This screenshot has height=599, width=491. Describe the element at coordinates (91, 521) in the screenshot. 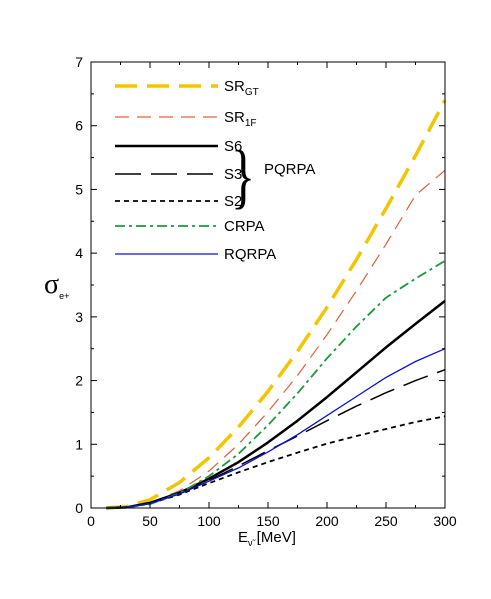

I see `x-tick-label: 0` at that location.